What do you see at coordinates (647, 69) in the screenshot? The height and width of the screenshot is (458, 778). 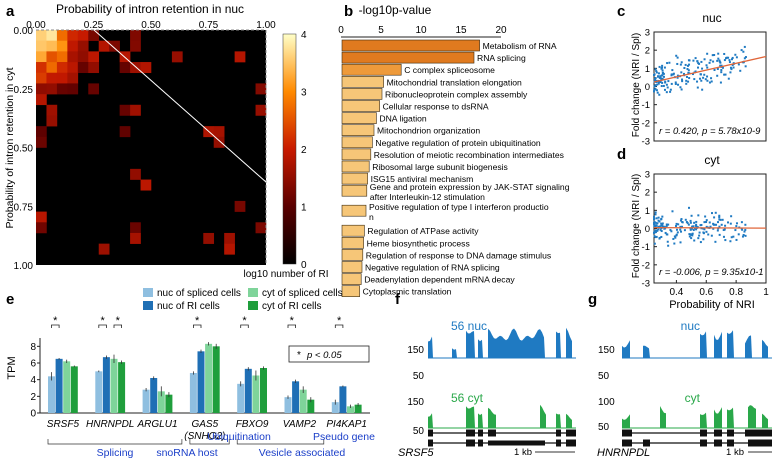 I see `scatter-y-tick: 1` at bounding box center [647, 69].